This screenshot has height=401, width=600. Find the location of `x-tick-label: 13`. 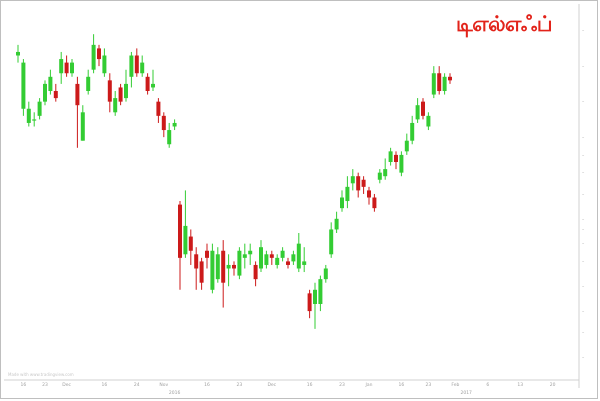

x-tick-label: 13 is located at coordinates (520, 385).